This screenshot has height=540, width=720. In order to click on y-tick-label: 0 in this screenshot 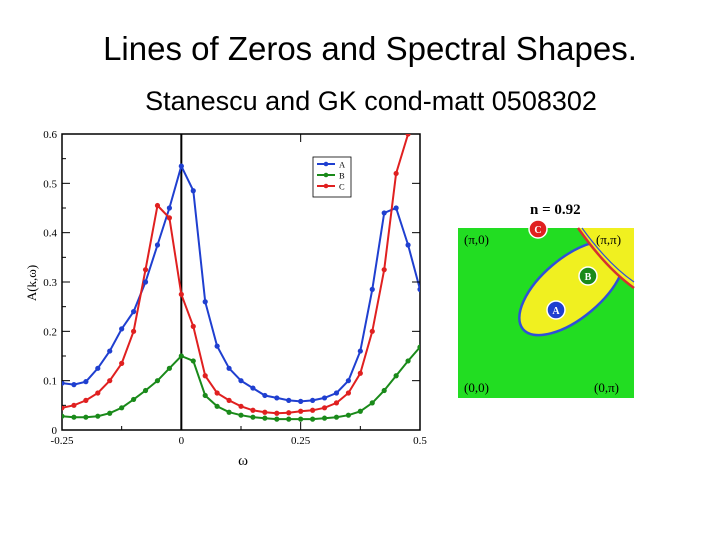, I will do `click(55, 431)`.